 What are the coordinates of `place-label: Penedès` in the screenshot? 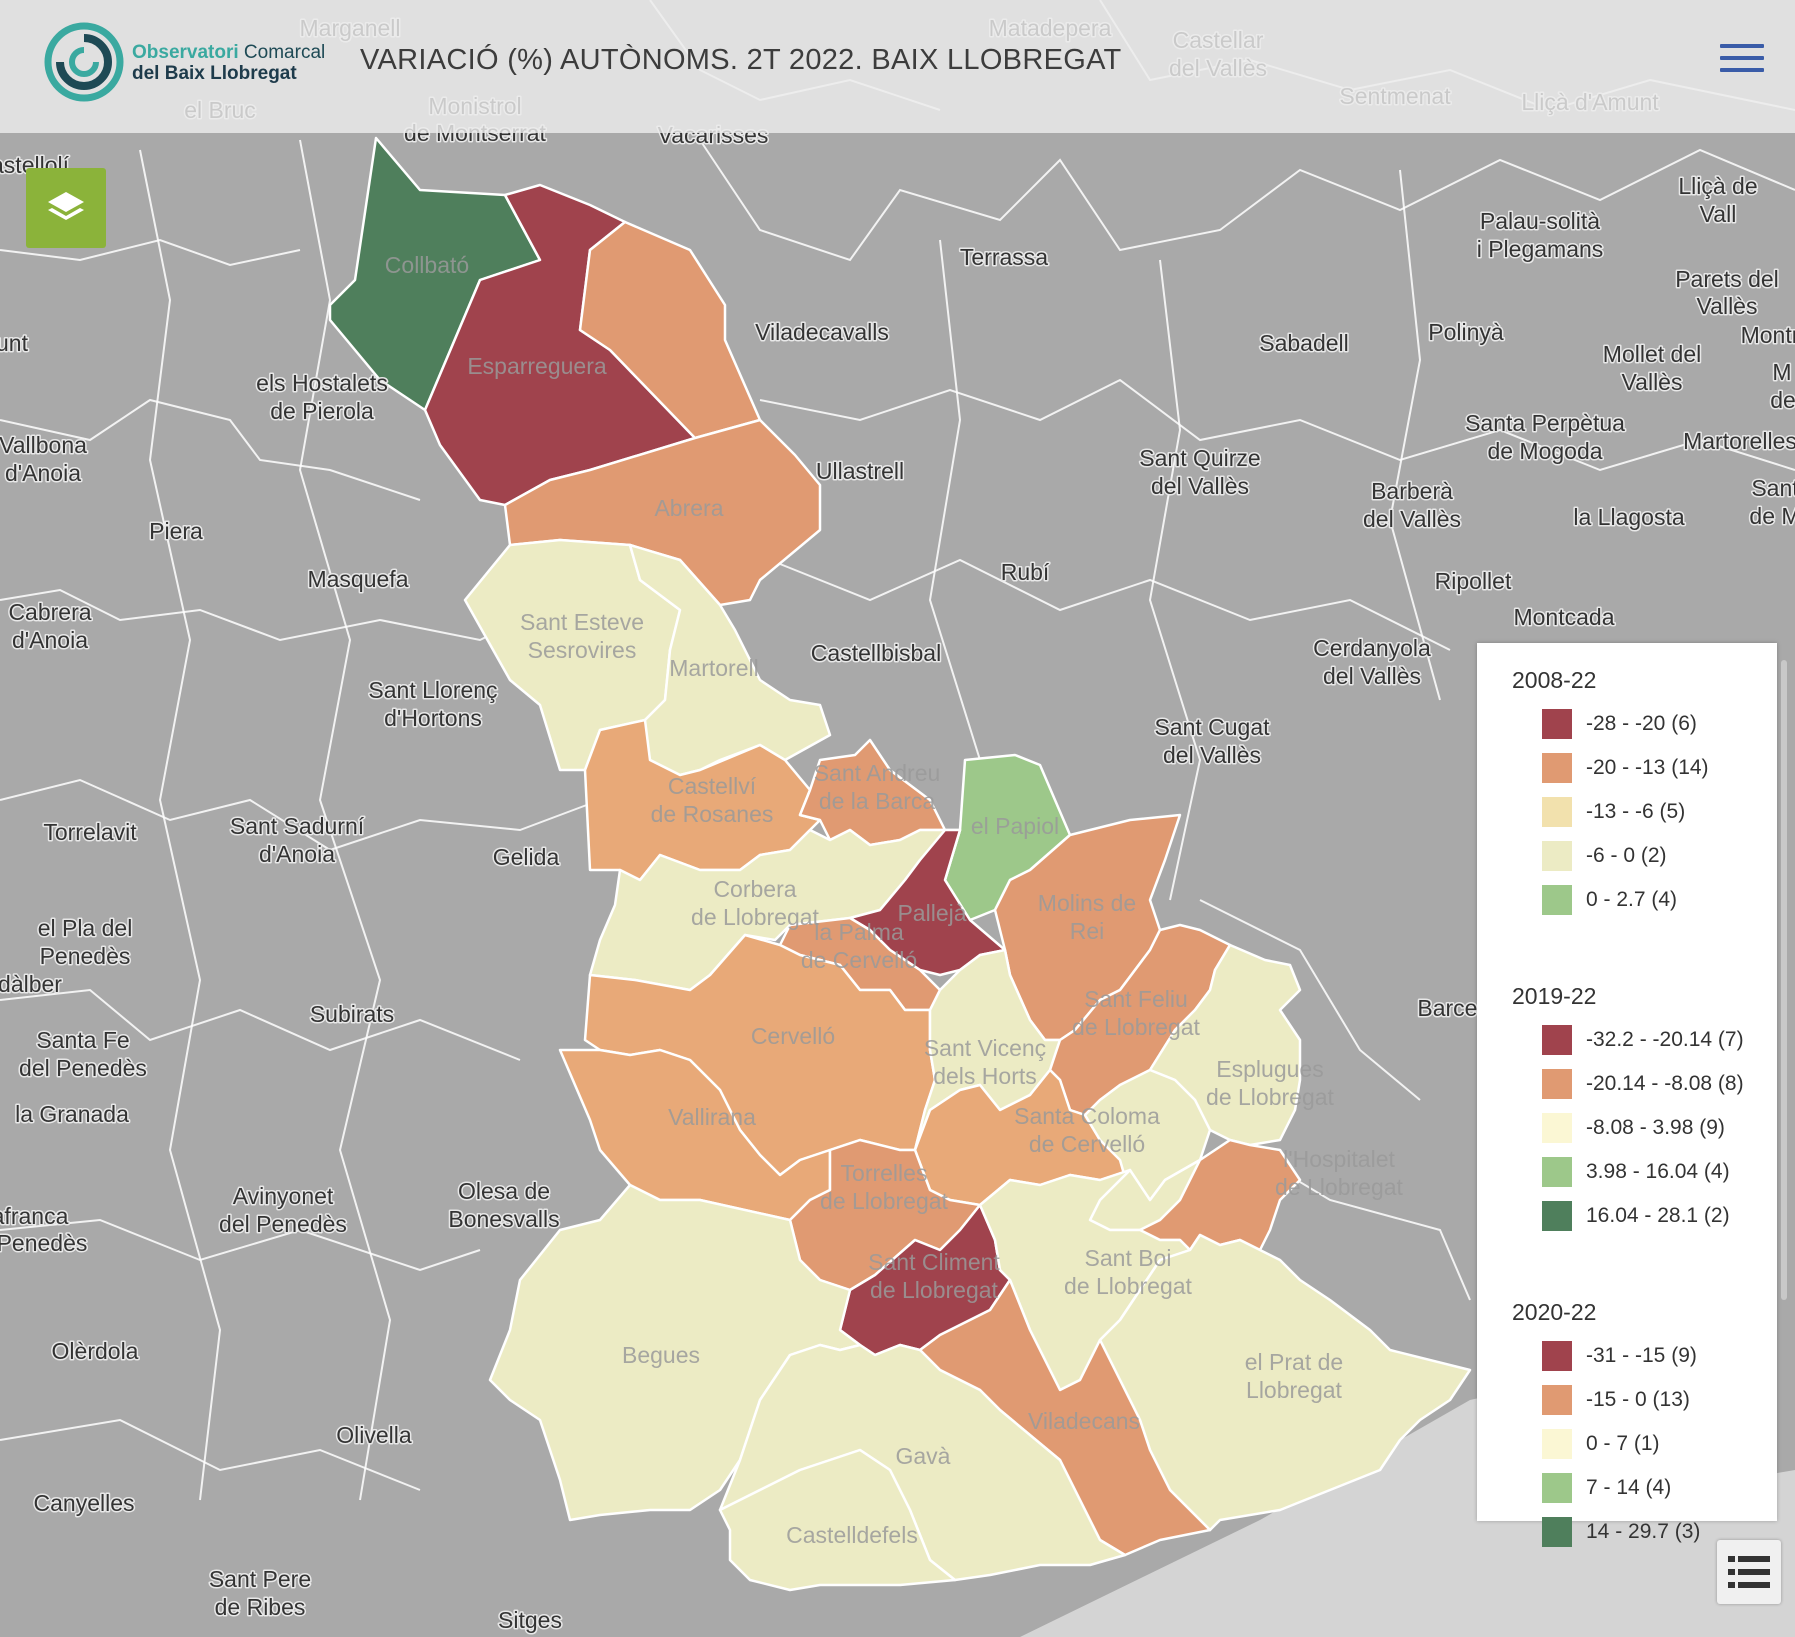 It's located at (85, 956).